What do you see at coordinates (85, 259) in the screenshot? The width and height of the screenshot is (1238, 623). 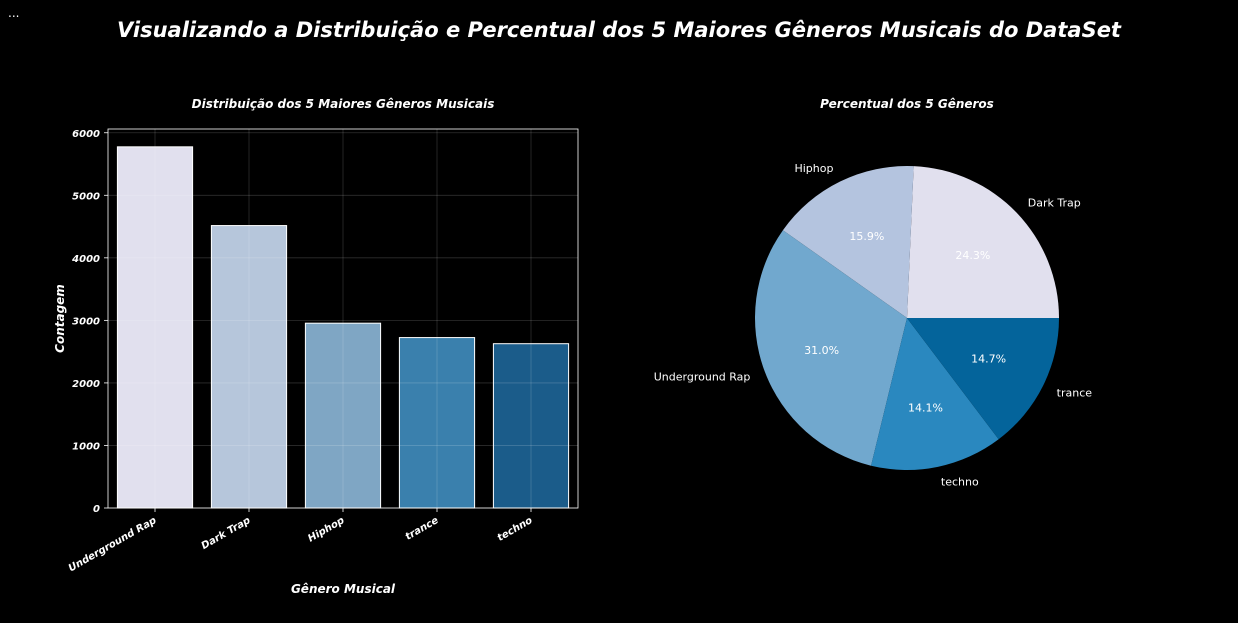 I see `y-tick-label: 4000` at bounding box center [85, 259].